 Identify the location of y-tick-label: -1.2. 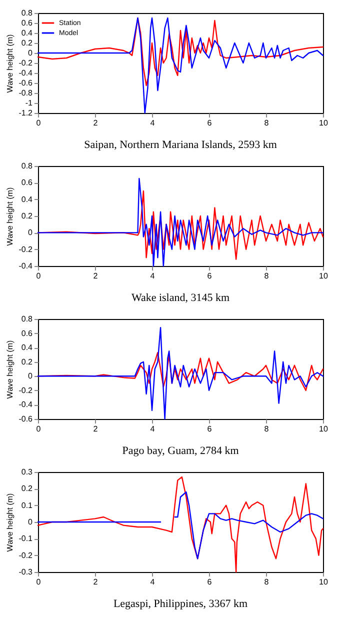
(26, 113).